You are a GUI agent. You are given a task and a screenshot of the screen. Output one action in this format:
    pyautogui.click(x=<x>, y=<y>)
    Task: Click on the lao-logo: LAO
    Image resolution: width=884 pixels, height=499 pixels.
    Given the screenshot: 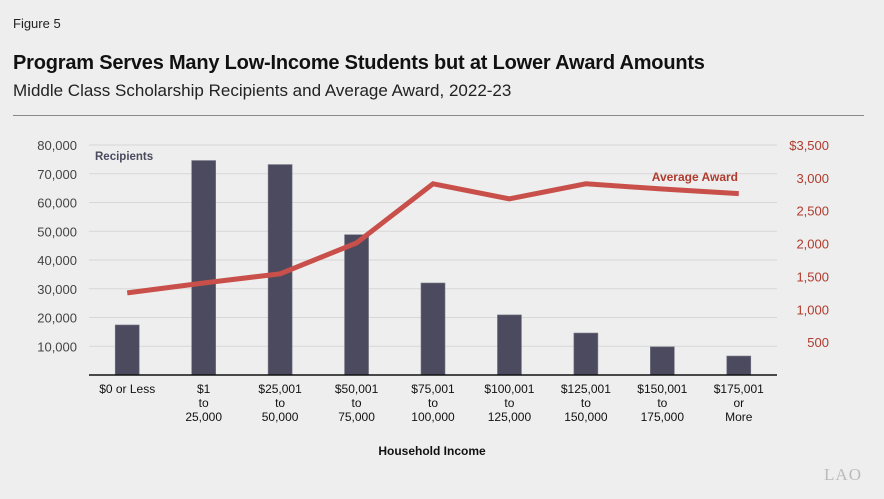 What is the action you would take?
    pyautogui.click(x=843, y=474)
    